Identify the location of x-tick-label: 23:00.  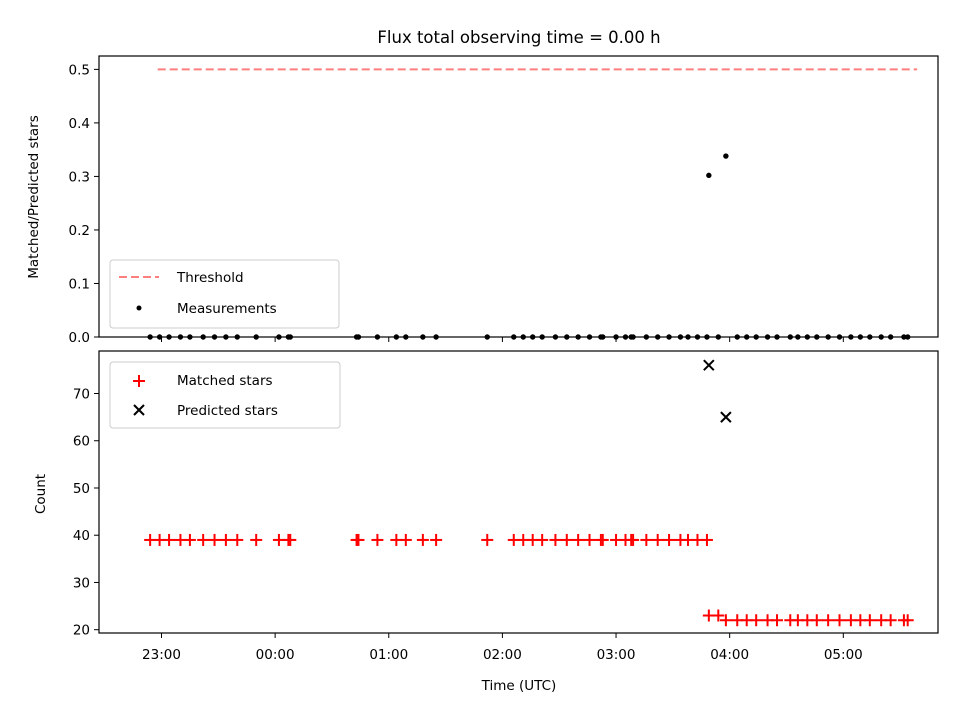
(161, 655).